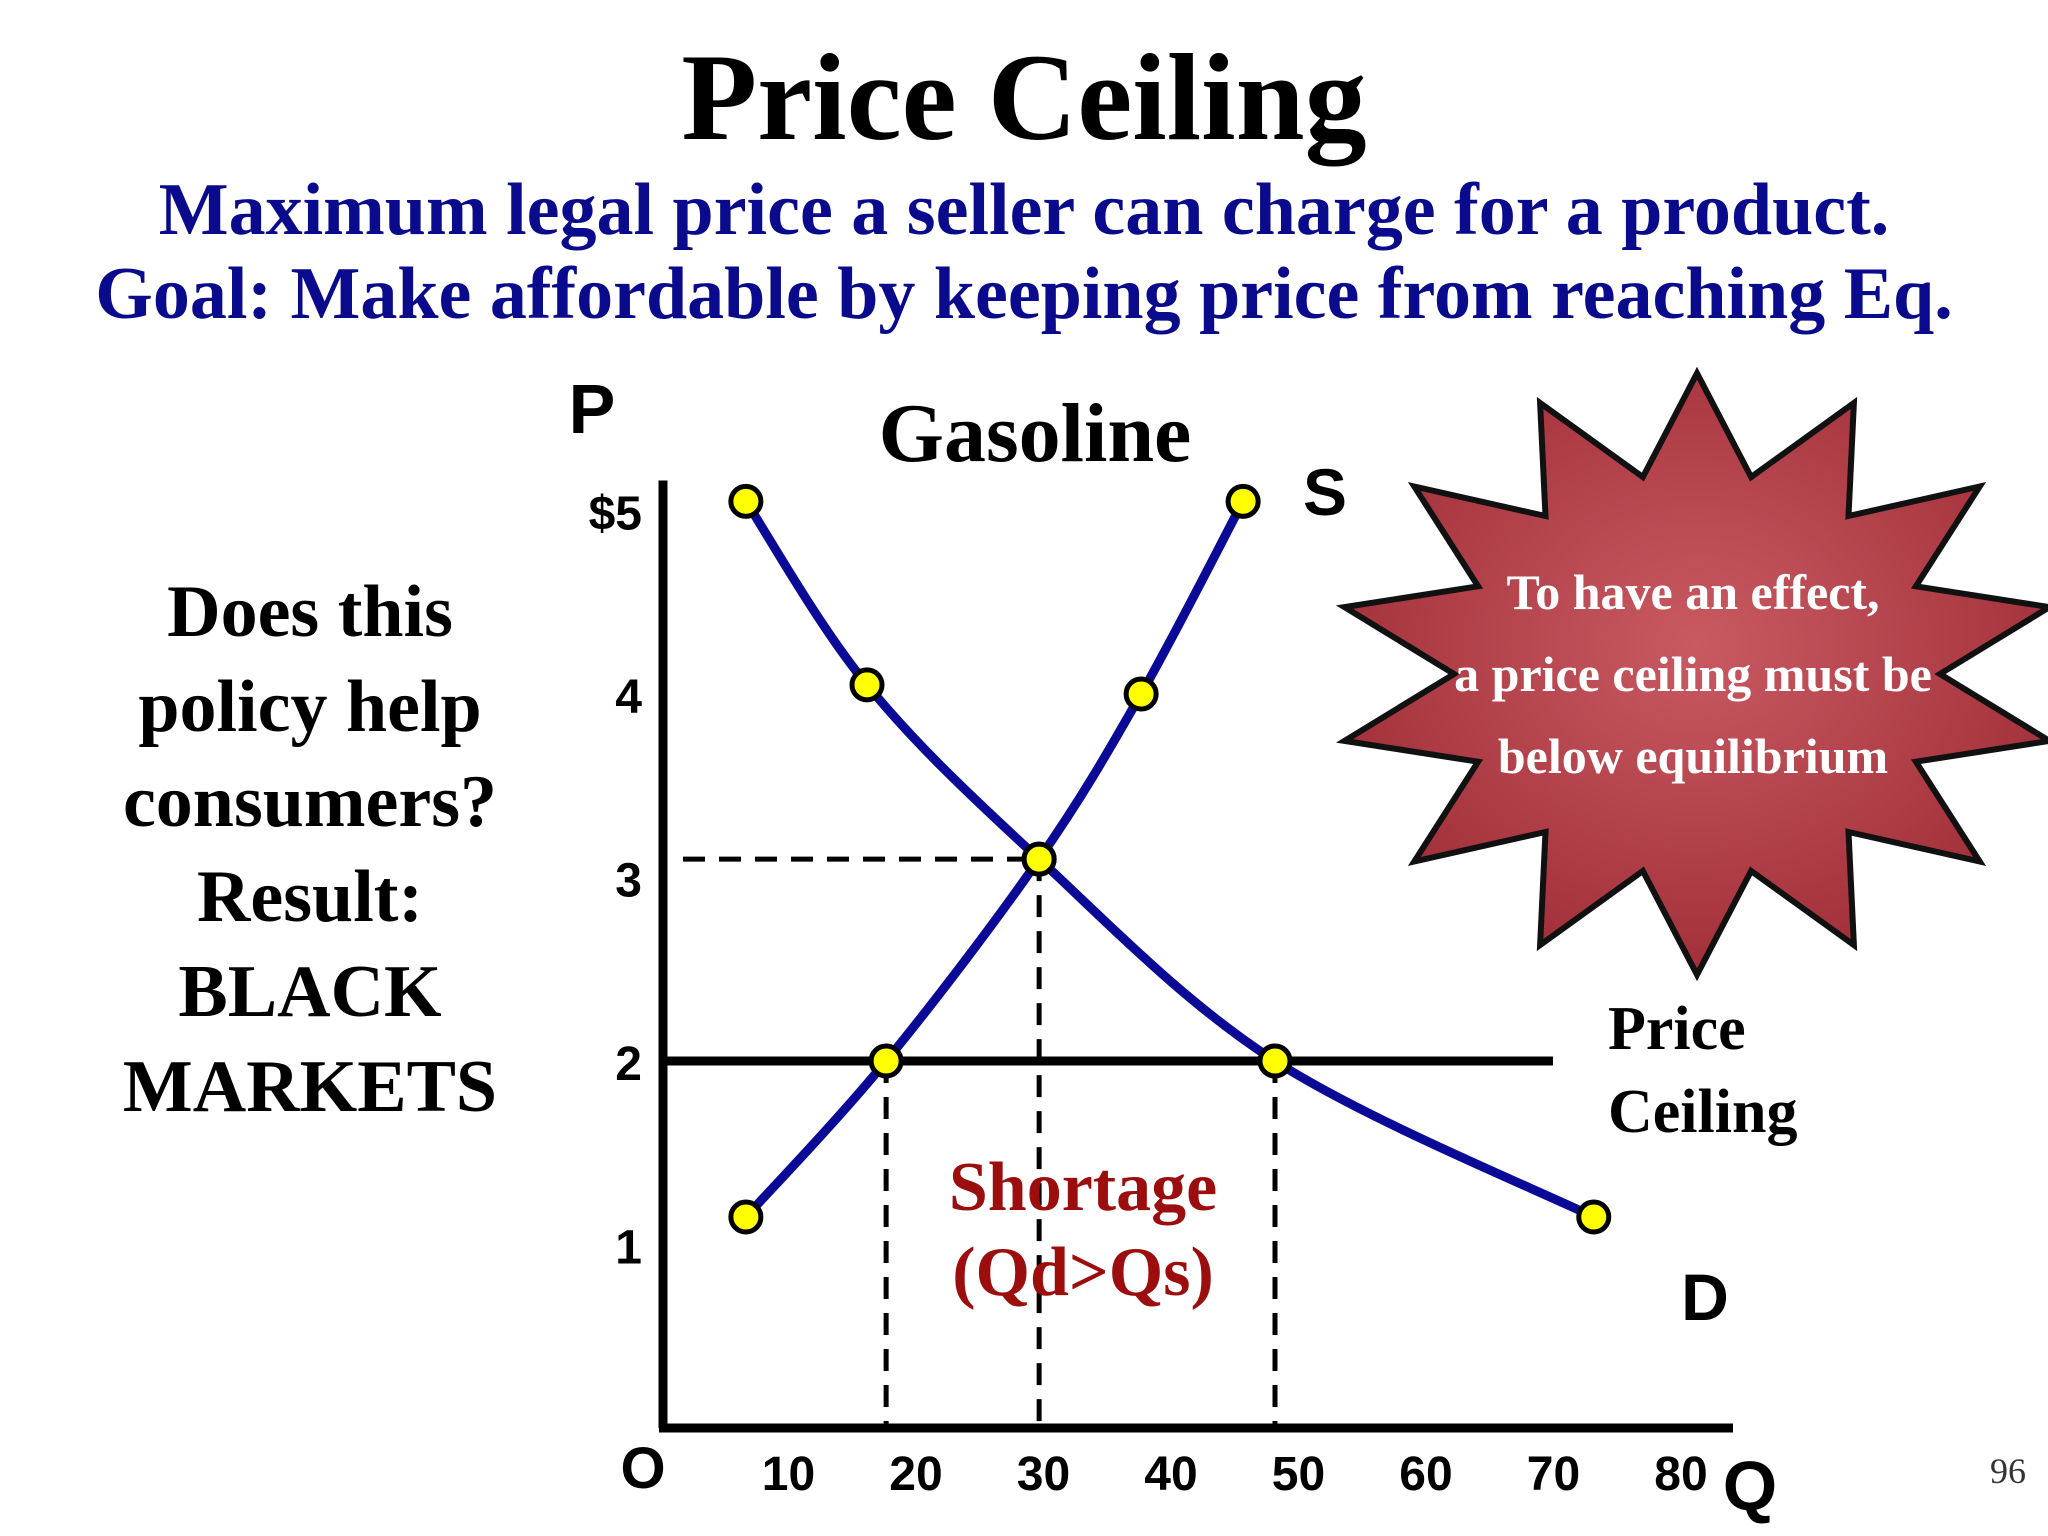  I want to click on x-axis-label: Q, so click(1750, 1486).